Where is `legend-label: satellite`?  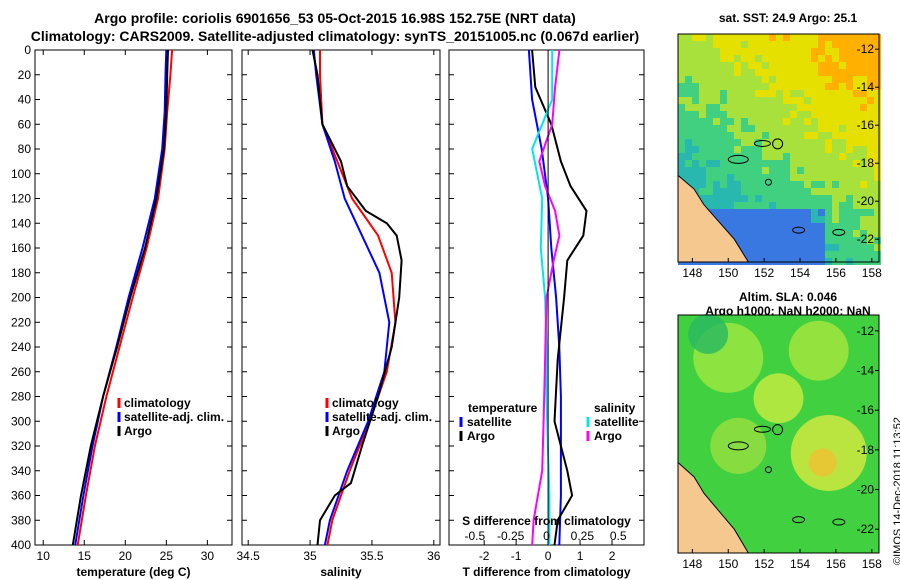 legend-label: satellite is located at coordinates (489, 422).